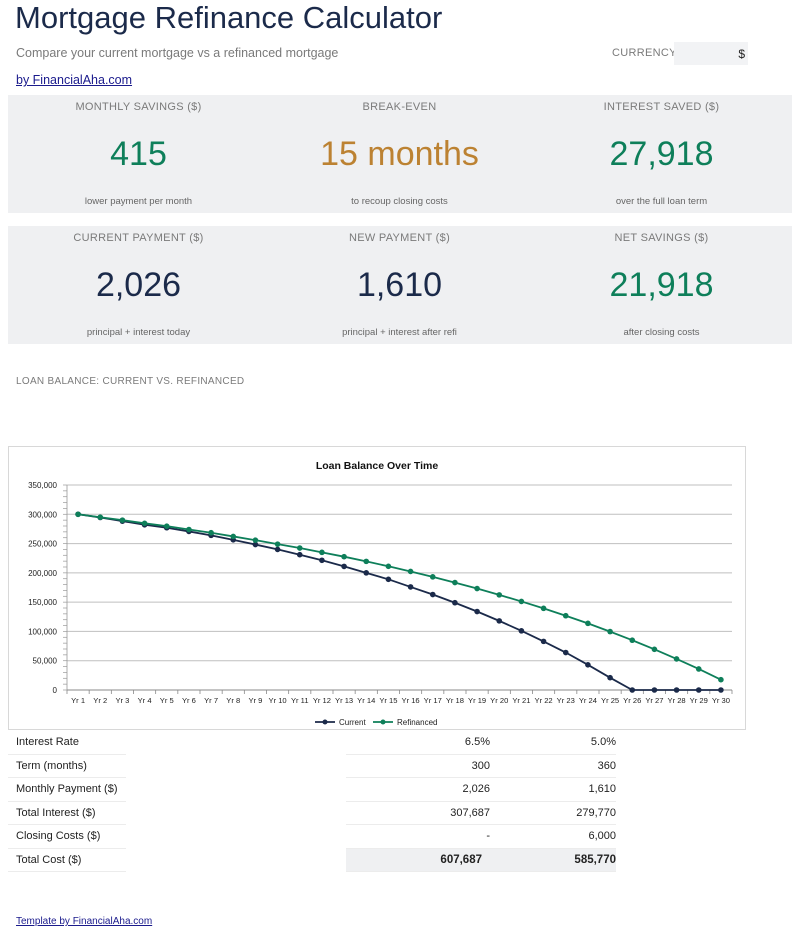  Describe the element at coordinates (644, 53) in the screenshot. I see `currency-label: CURRENCY` at that location.